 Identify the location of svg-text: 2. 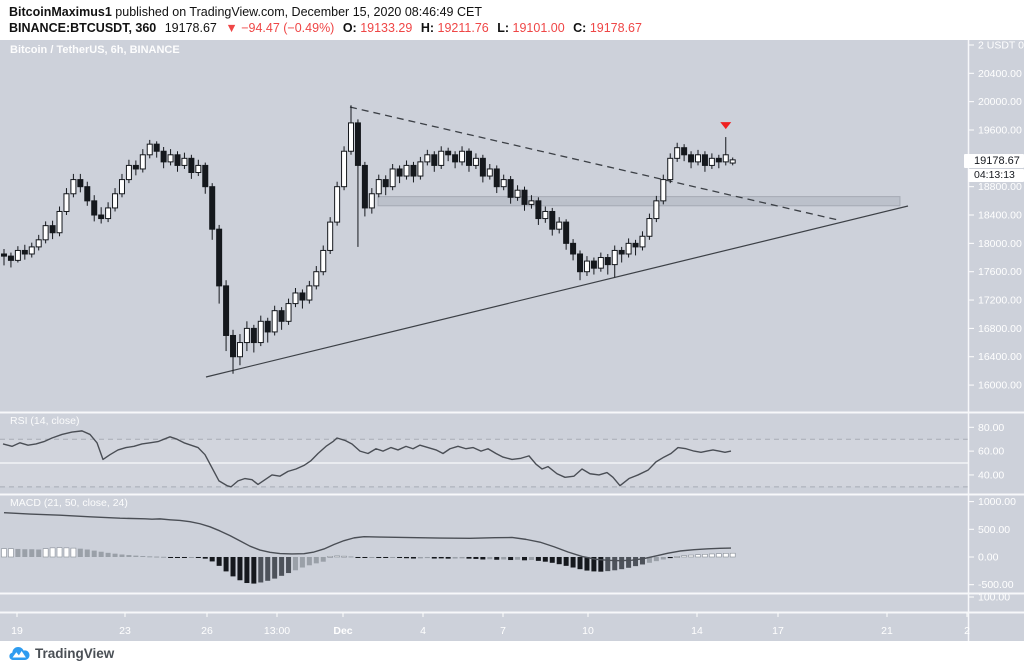
(967, 631).